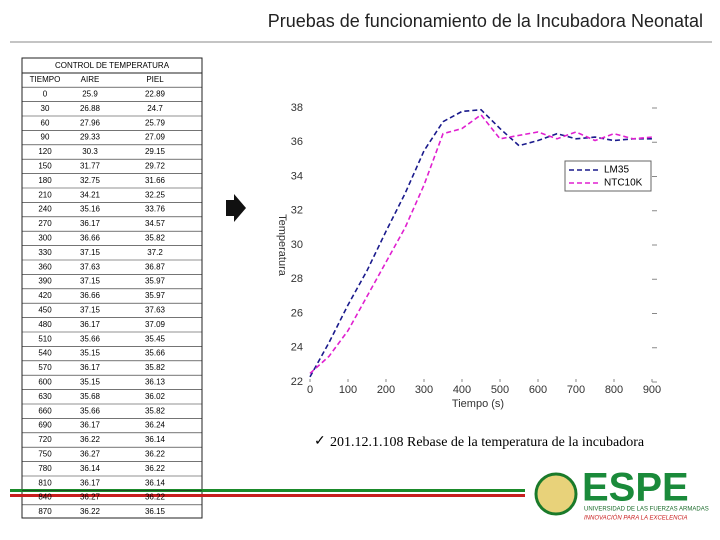  What do you see at coordinates (267, 490) in the screenshot?
I see `bar-green` at bounding box center [267, 490].